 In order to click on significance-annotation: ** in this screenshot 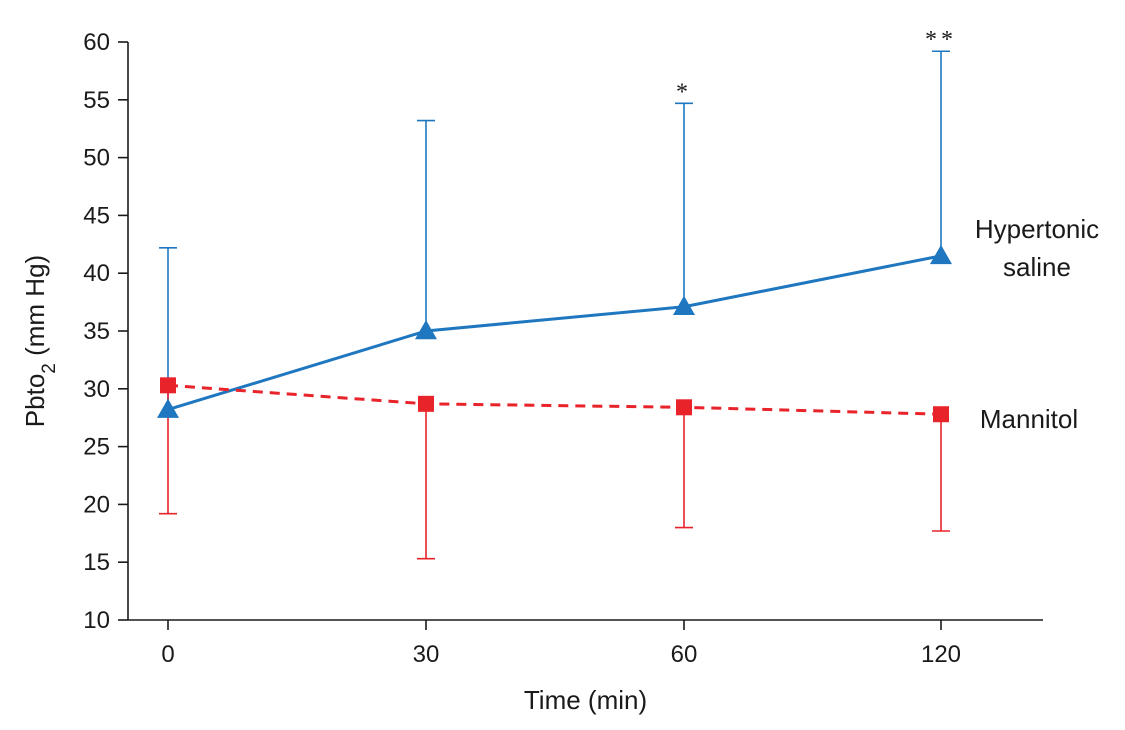, I will do `click(941, 40)`.